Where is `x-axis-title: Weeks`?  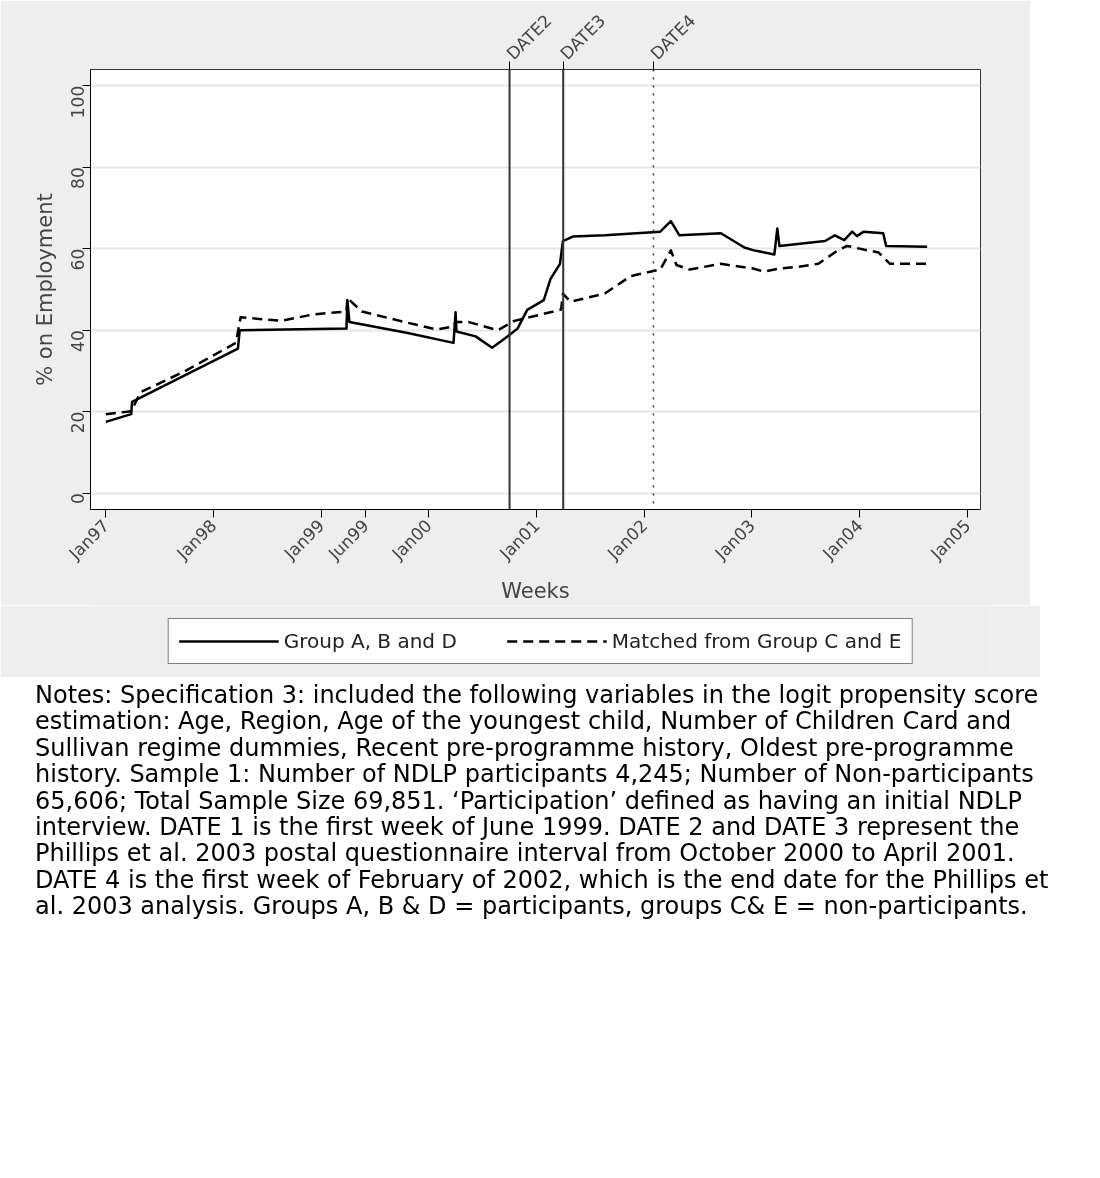 x-axis-title: Weeks is located at coordinates (535, 590).